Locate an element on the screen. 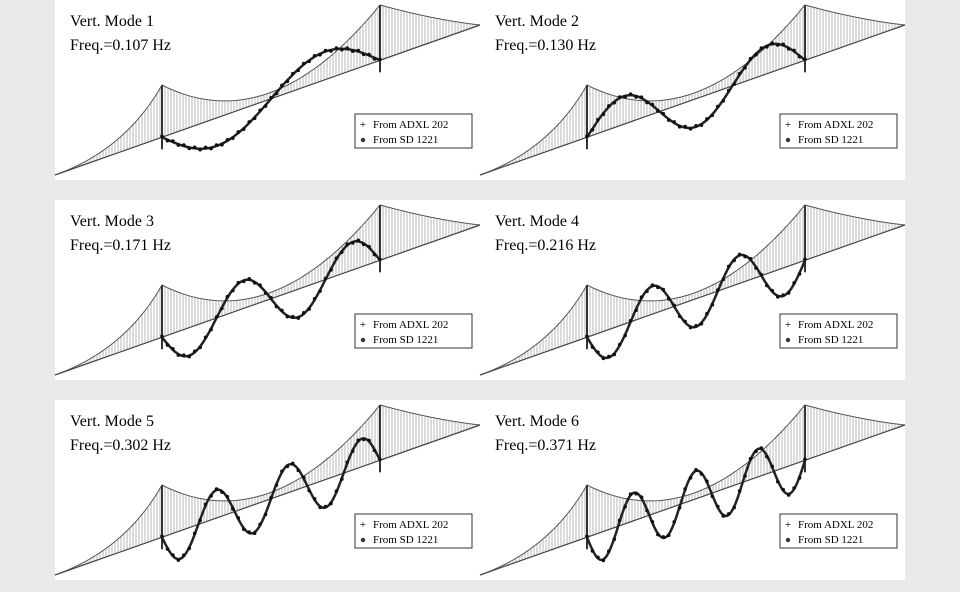 This screenshot has height=592, width=960. mode-title: Vert. Mode 6 is located at coordinates (537, 421).